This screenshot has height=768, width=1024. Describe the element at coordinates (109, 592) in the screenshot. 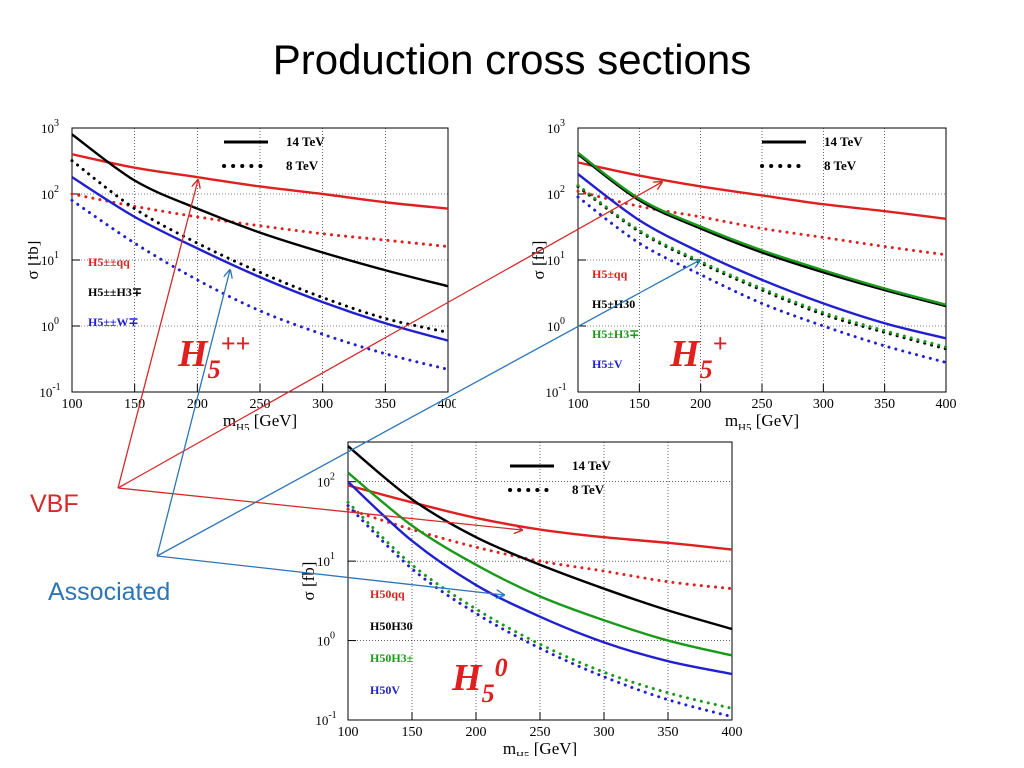

I see `associated-label: Associated` at that location.